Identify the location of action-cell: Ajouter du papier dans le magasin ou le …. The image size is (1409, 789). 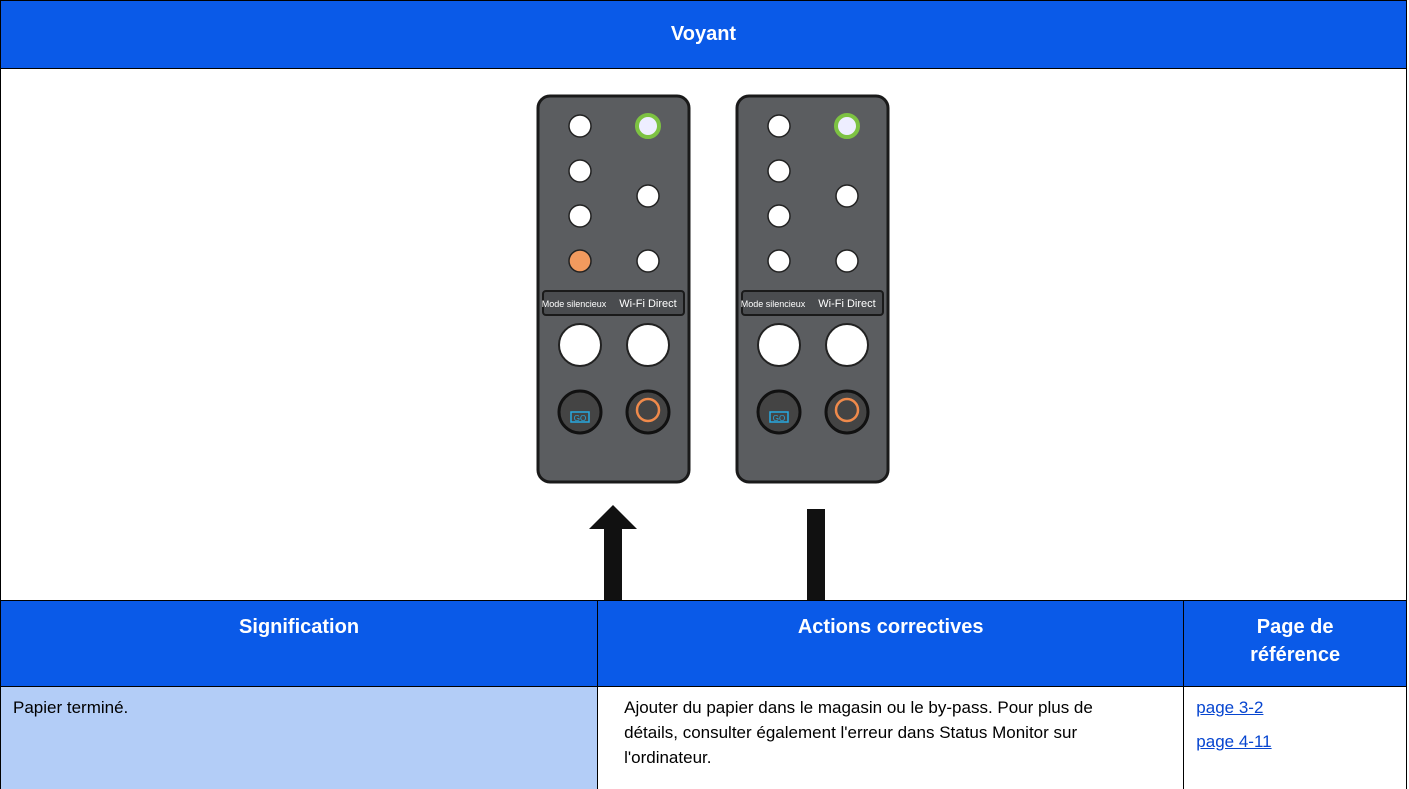
(891, 738).